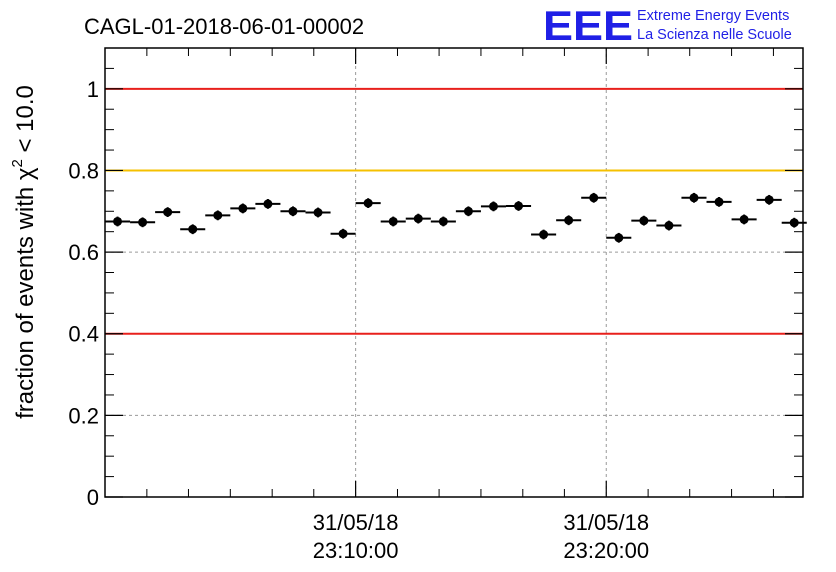  Describe the element at coordinates (83, 252) in the screenshot. I see `y-tick-label-3: 0.6` at that location.